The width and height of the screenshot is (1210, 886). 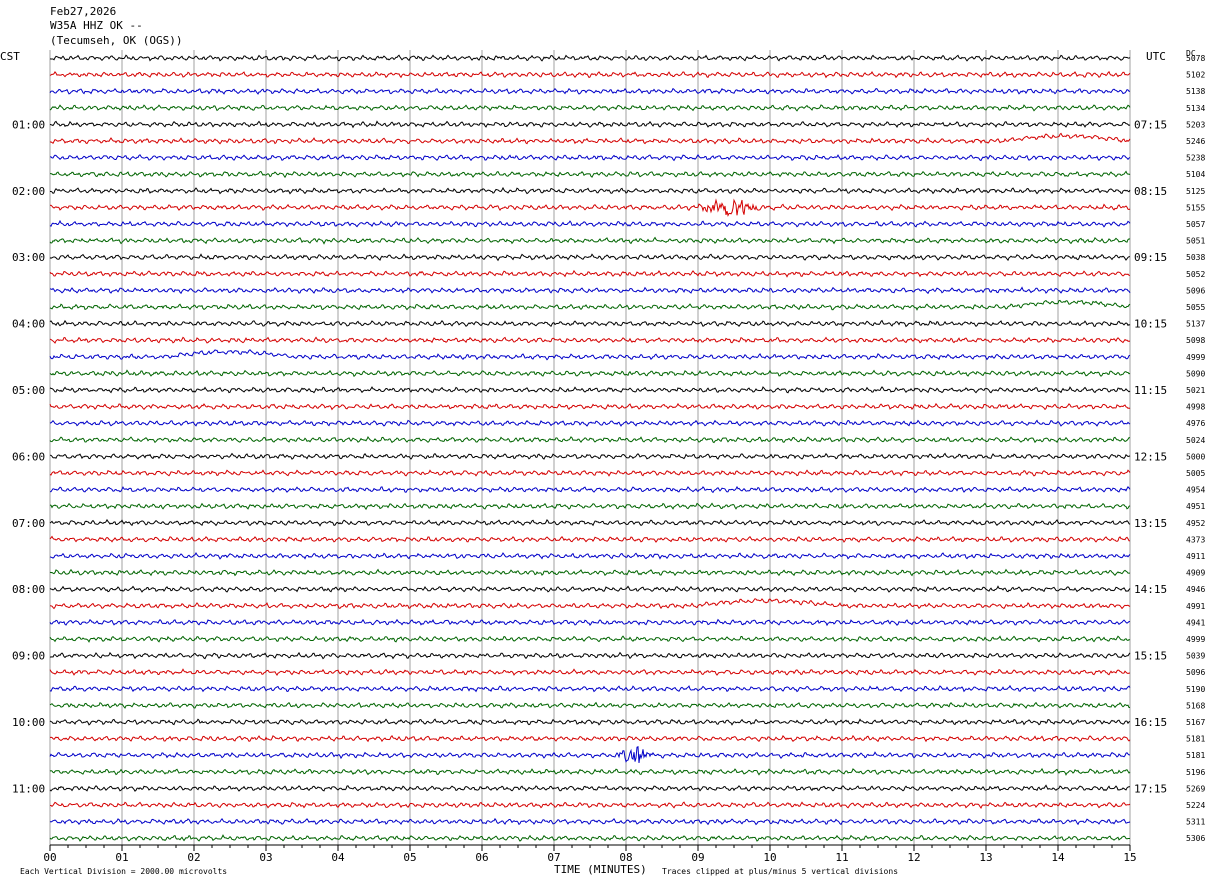 What do you see at coordinates (1150, 589) in the screenshot?
I see `utc-time-label: 14:15` at bounding box center [1150, 589].